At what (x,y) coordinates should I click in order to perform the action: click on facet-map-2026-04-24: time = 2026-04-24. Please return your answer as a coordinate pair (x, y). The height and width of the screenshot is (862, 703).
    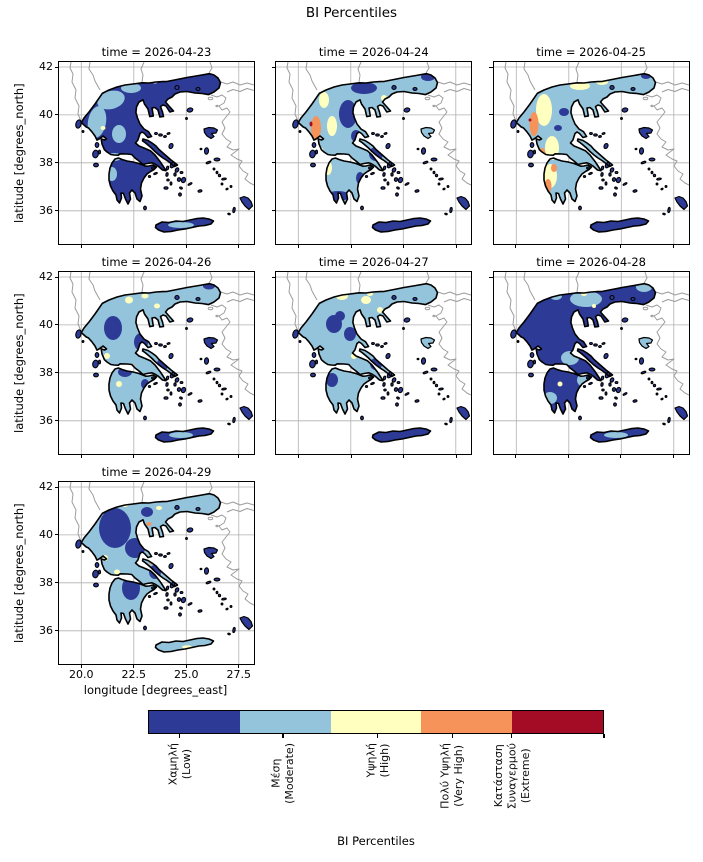
    Looking at the image, I should click on (372, 146).